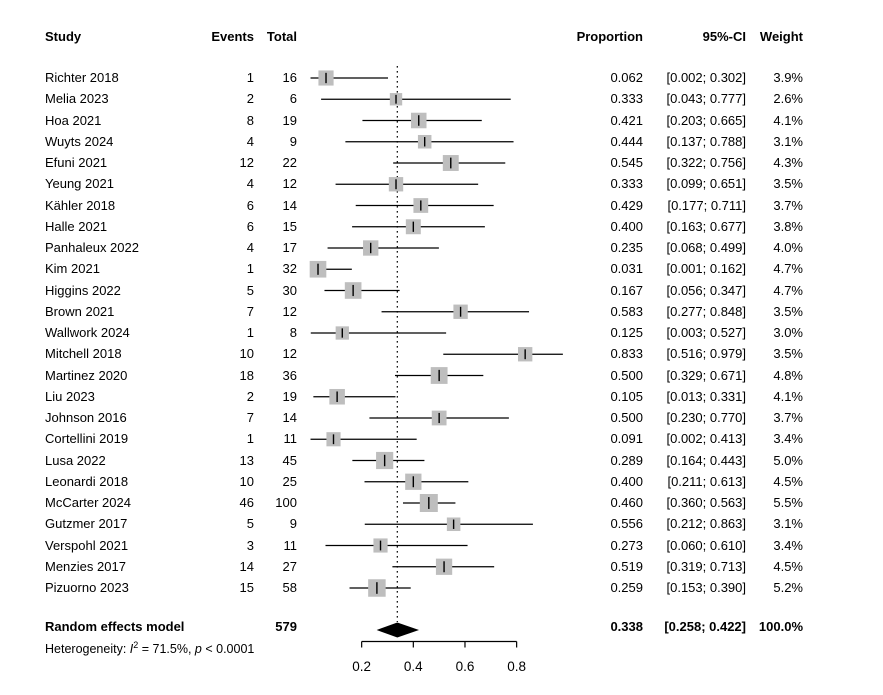 The height and width of the screenshot is (695, 883). Describe the element at coordinates (788, 417) in the screenshot. I see `weight-cell: 3.7%` at that location.